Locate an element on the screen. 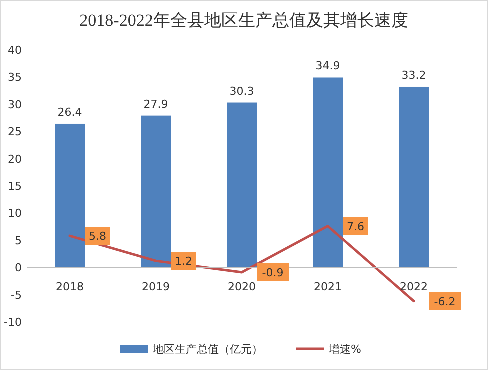 Image resolution: width=488 pixels, height=370 pixels. data-label: 5.8 is located at coordinates (97, 237).